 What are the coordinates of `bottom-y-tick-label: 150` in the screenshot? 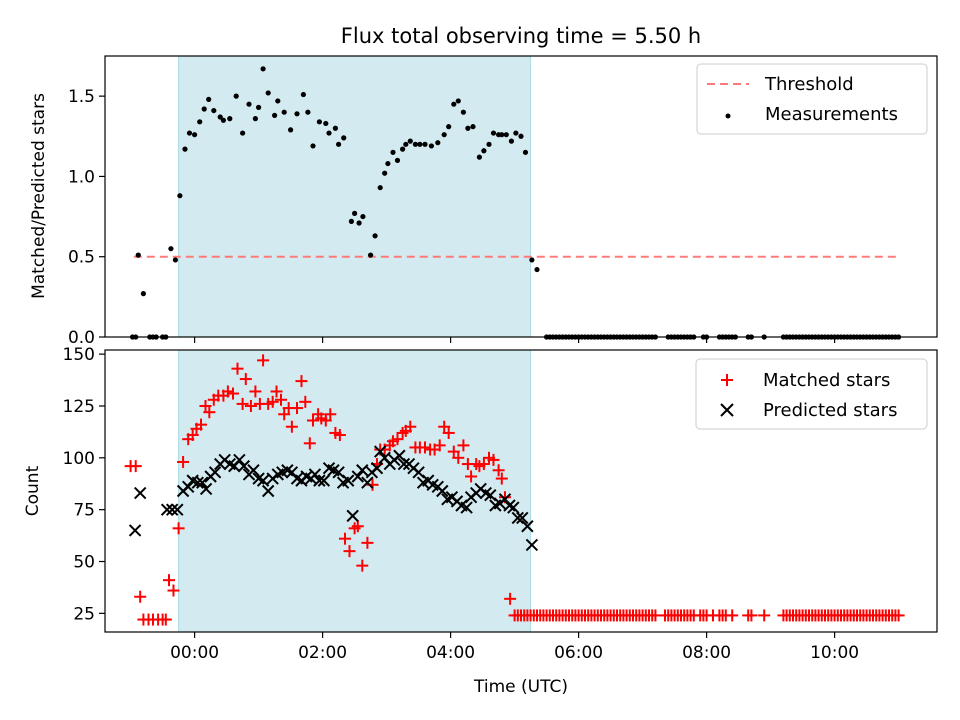 It's located at (79, 355).